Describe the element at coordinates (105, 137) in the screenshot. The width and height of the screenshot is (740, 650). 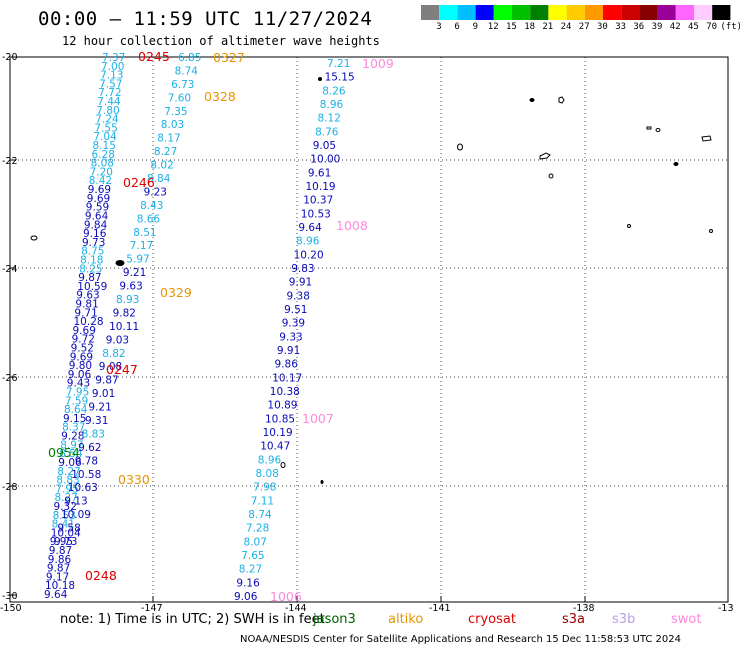
I see `wave-height-label: 7.04` at that location.